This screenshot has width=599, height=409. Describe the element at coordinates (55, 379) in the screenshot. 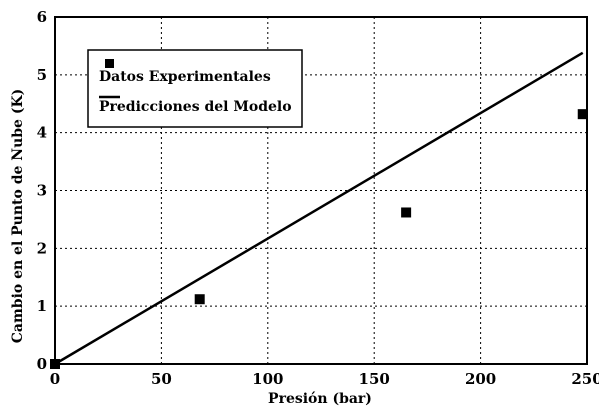

I see `x-tick-label: 0` at that location.